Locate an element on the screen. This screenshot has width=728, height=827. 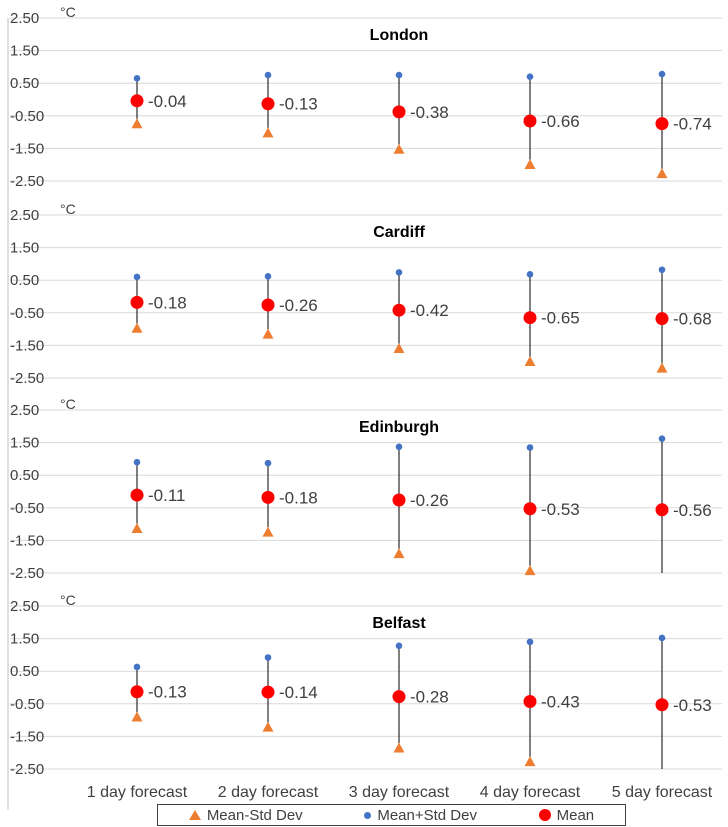
mean-data-label: -0.04 is located at coordinates (167, 101).